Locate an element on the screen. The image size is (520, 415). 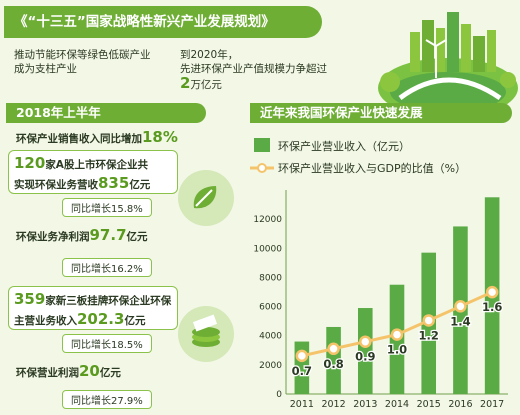
listed-count: 120 is located at coordinates (30, 163).